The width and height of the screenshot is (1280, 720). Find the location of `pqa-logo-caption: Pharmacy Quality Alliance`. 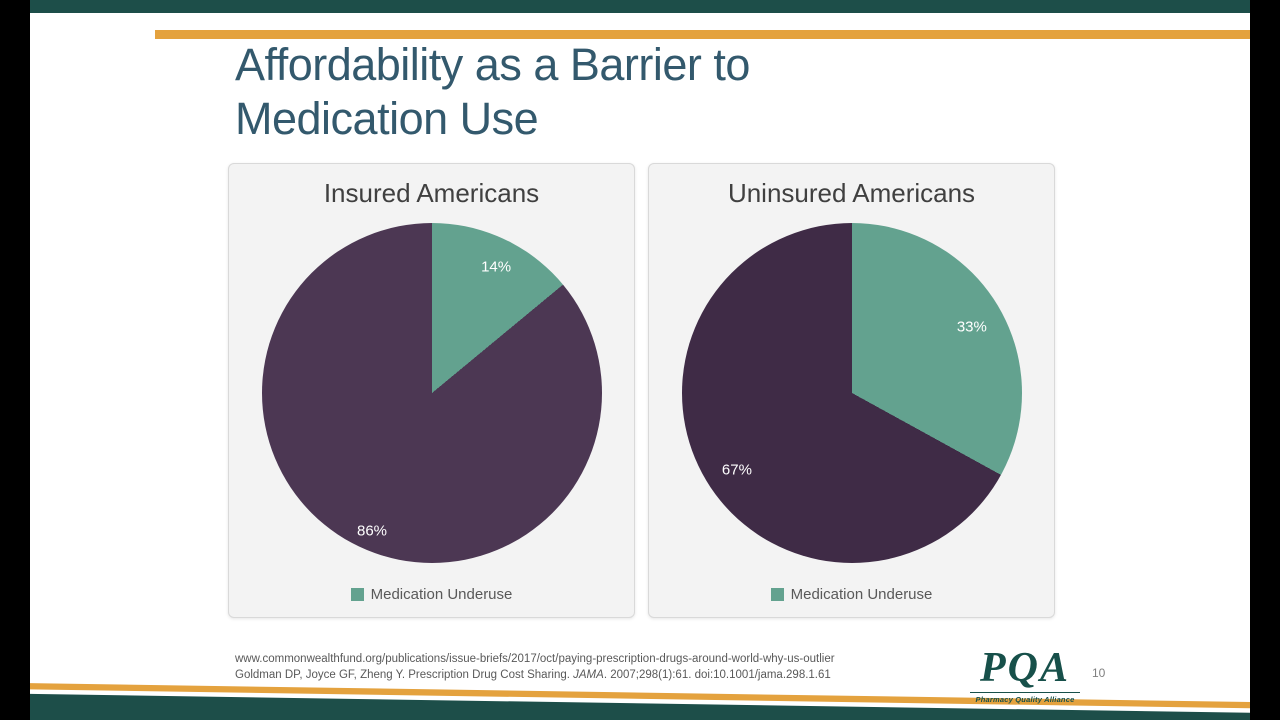

pqa-logo-caption: Pharmacy Quality Alliance is located at coordinates (1025, 698).